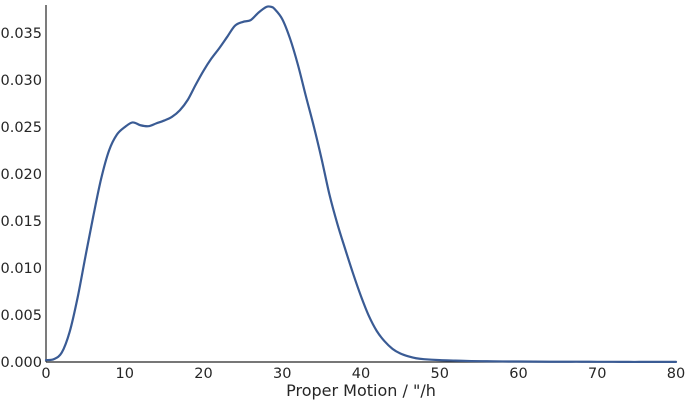 The height and width of the screenshot is (409, 687). I want to click on y-tick-label: 0.025, so click(21, 128).